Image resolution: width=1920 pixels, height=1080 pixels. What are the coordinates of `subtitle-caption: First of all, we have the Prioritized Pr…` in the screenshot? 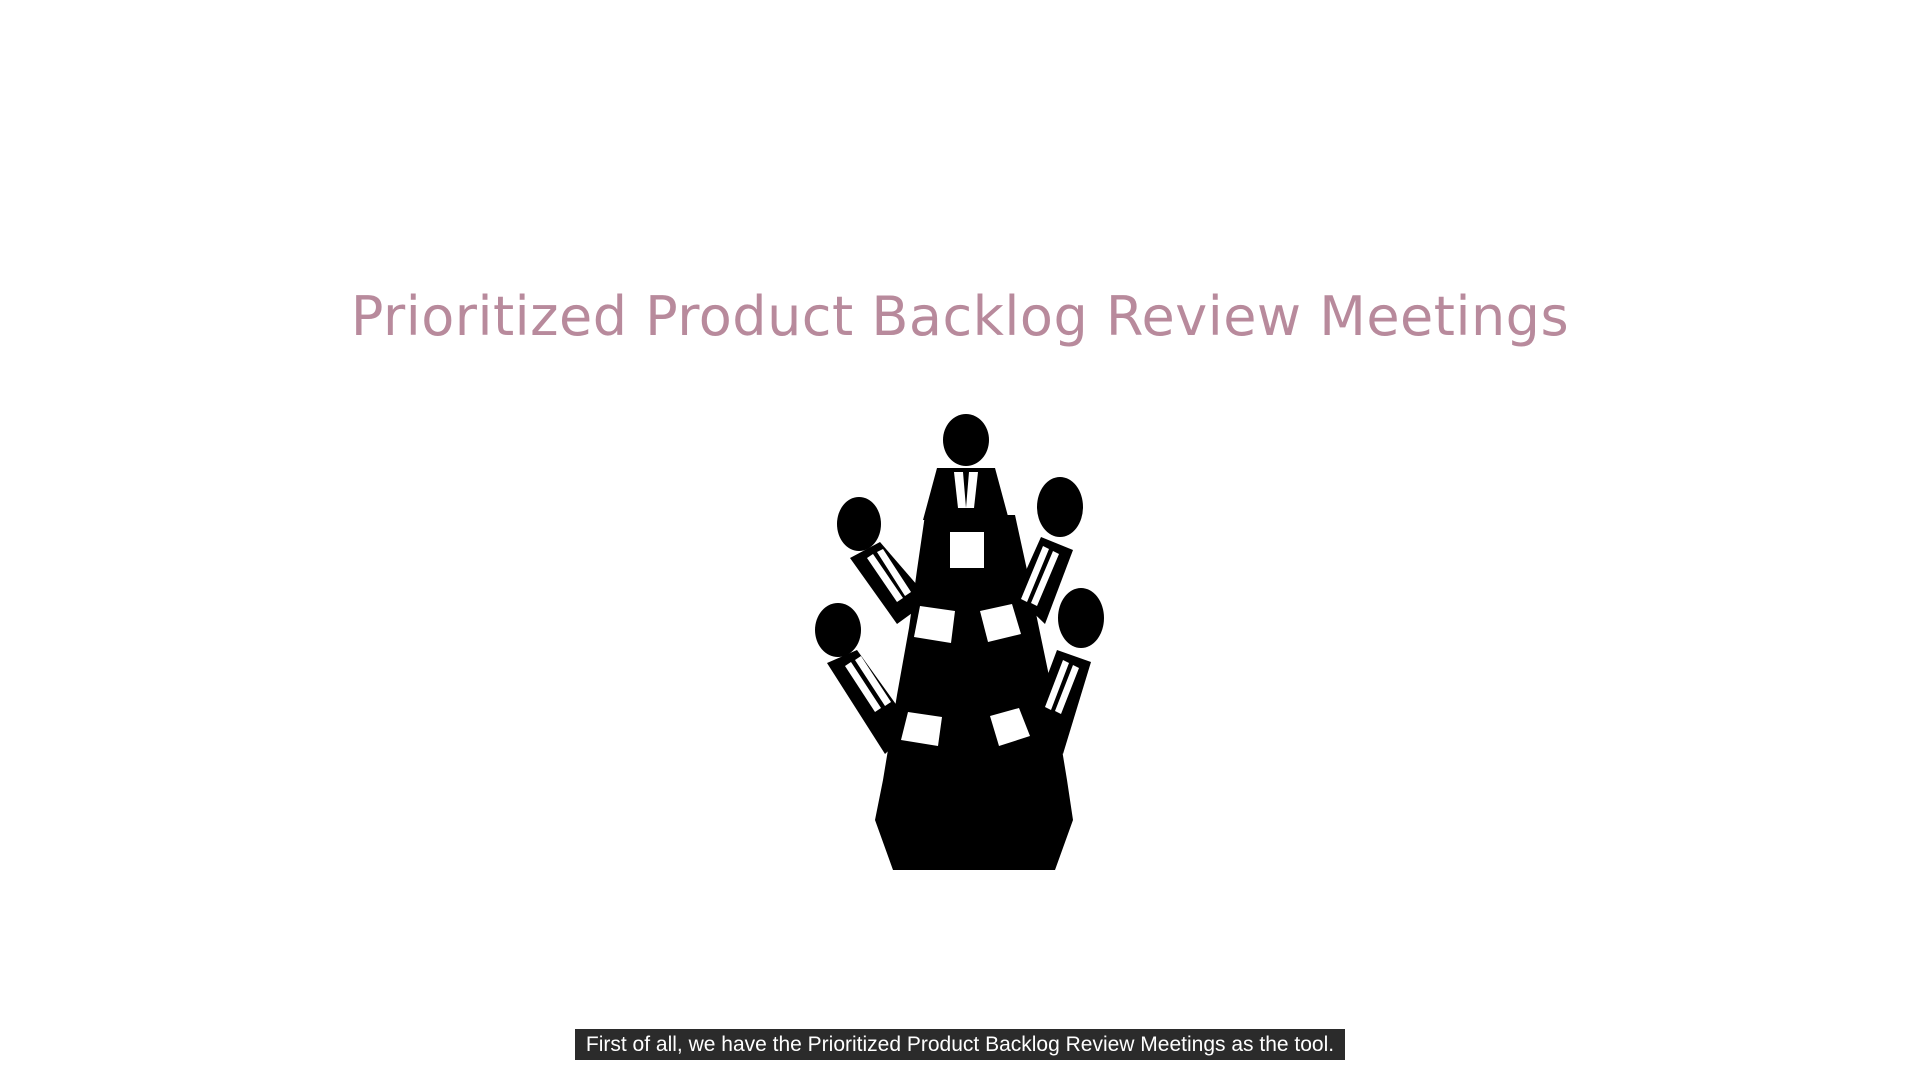 It's located at (960, 1044).